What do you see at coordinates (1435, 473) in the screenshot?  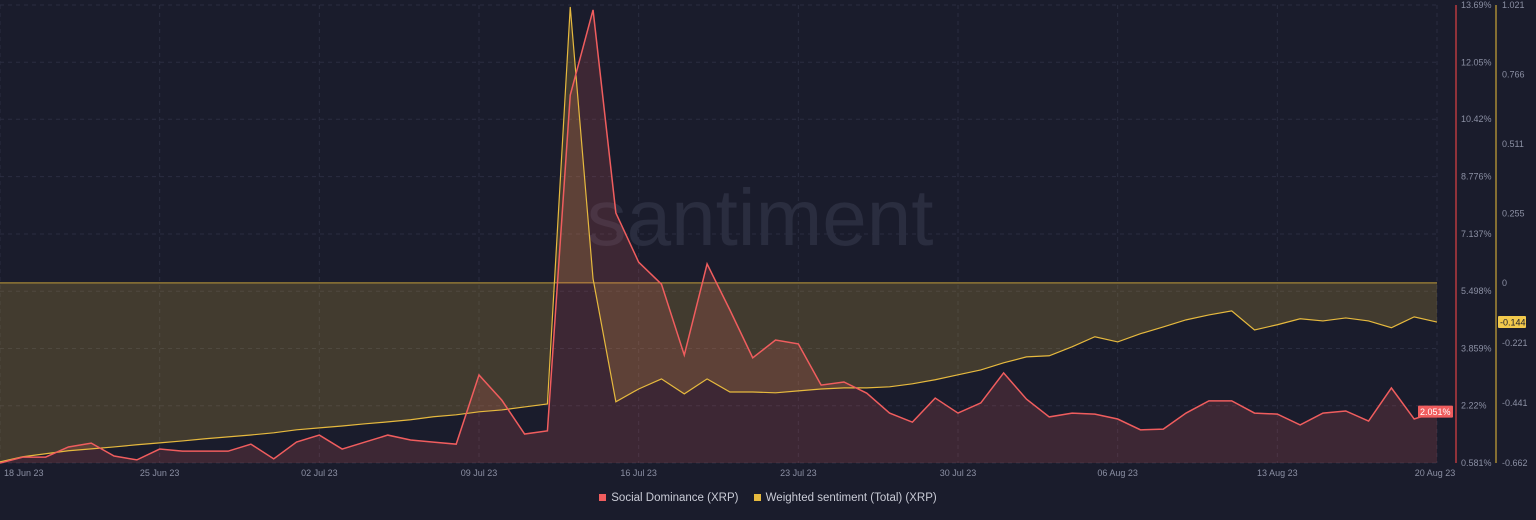 I see `x-tick-label: 20 Aug 23` at bounding box center [1435, 473].